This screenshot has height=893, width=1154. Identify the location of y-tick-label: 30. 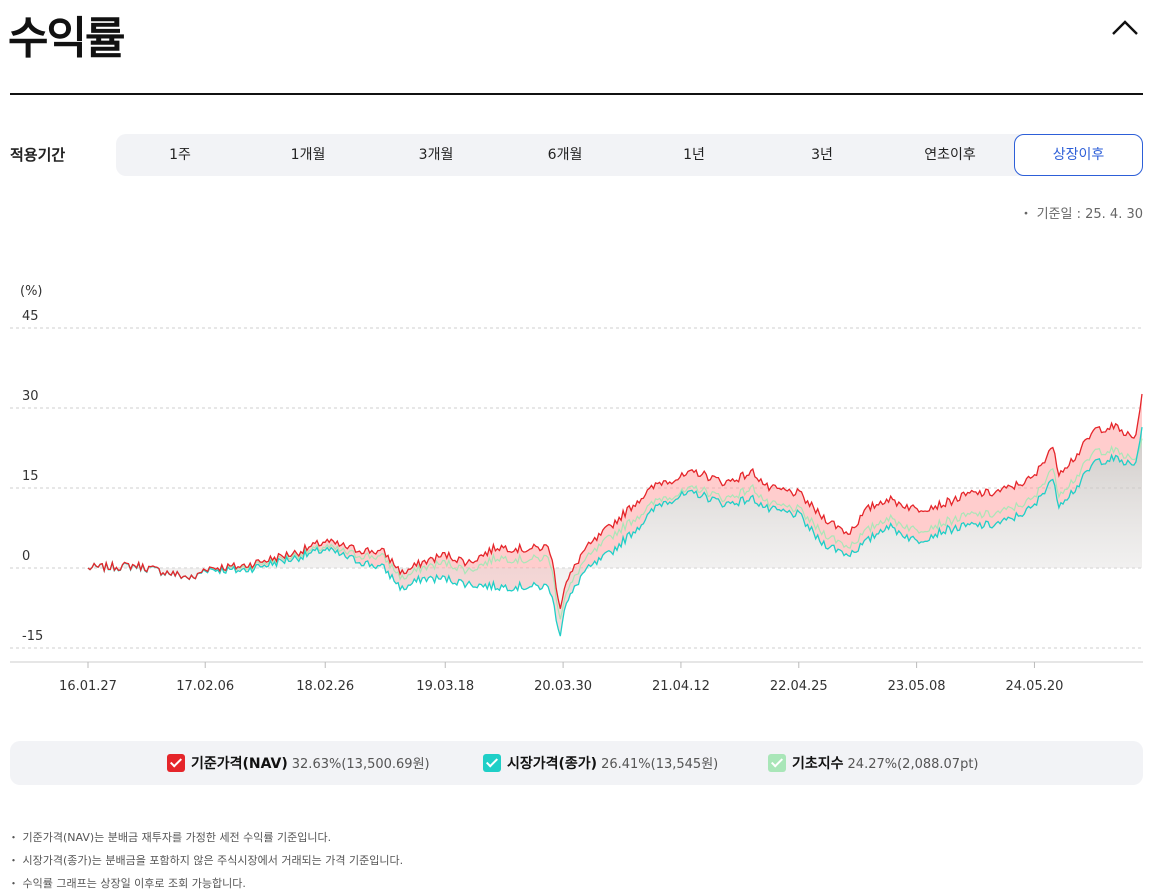
(30, 396).